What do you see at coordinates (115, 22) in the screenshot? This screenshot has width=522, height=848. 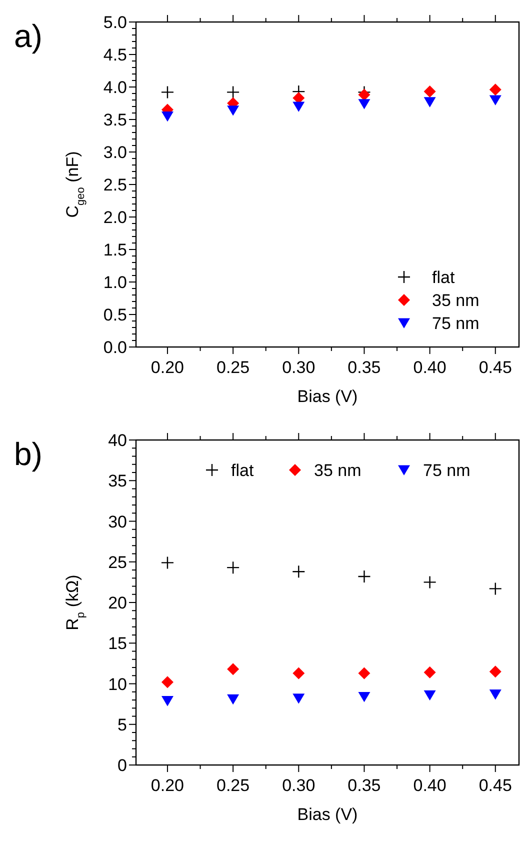 I see `y-tick-label: 5.0` at bounding box center [115, 22].